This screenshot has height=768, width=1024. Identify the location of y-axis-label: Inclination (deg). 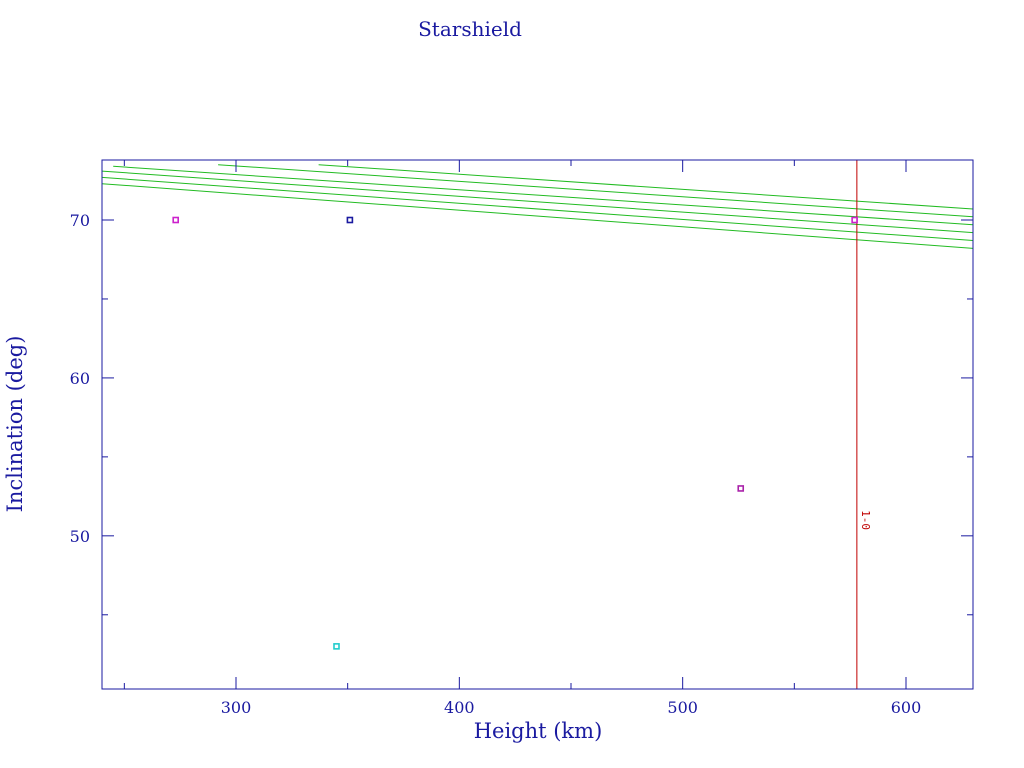
(15, 424).